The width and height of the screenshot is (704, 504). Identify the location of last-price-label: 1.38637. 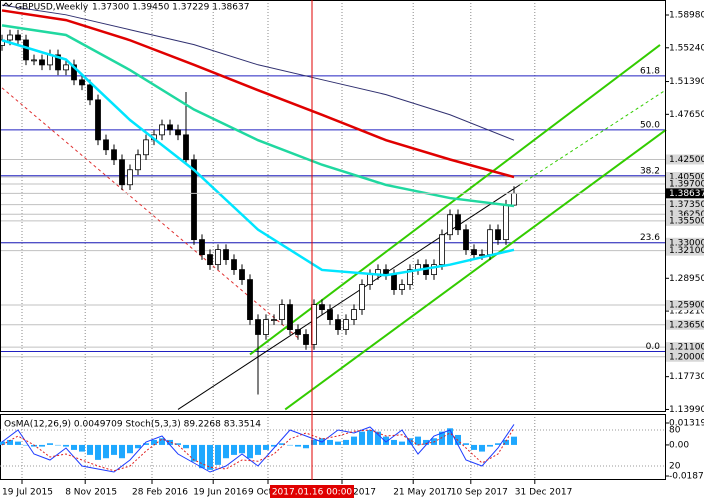
(686, 194).